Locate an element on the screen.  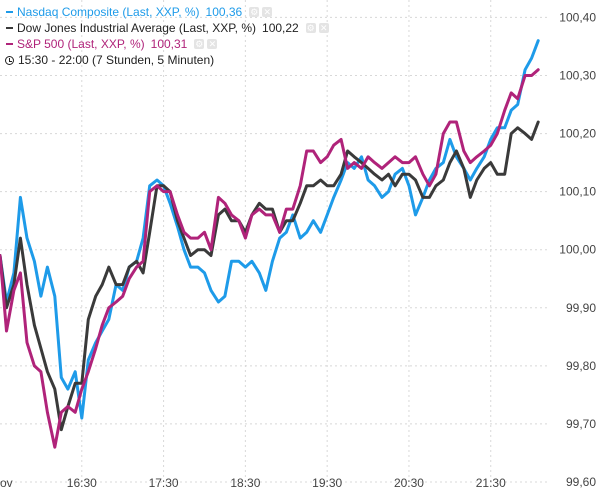
y-tick-label: 99,70 is located at coordinates (581, 424).